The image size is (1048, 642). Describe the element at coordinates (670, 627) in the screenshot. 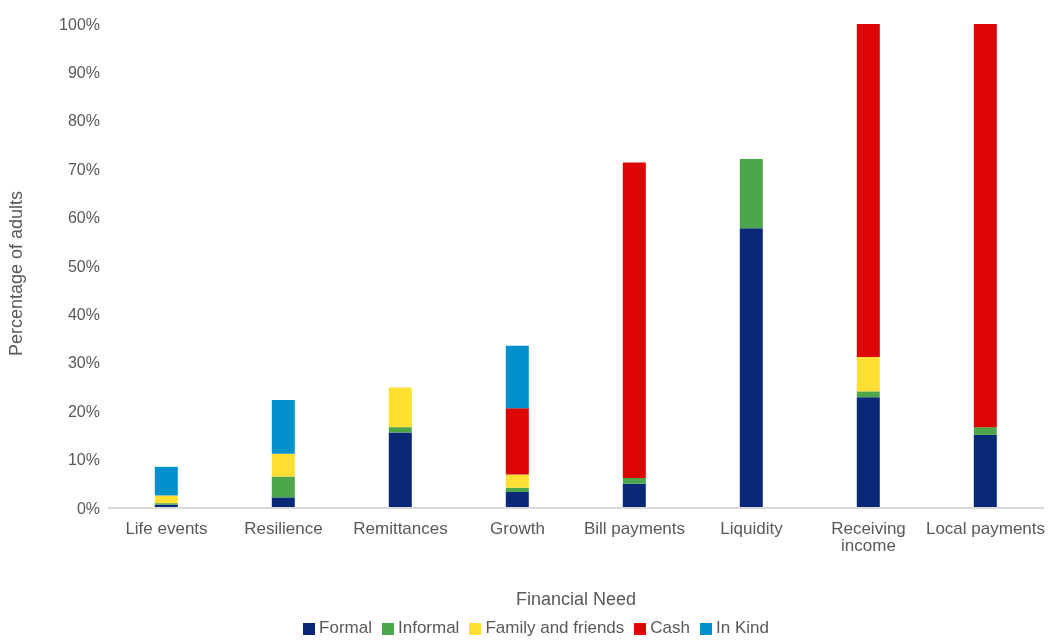

I see `legend-label: Cash` at that location.